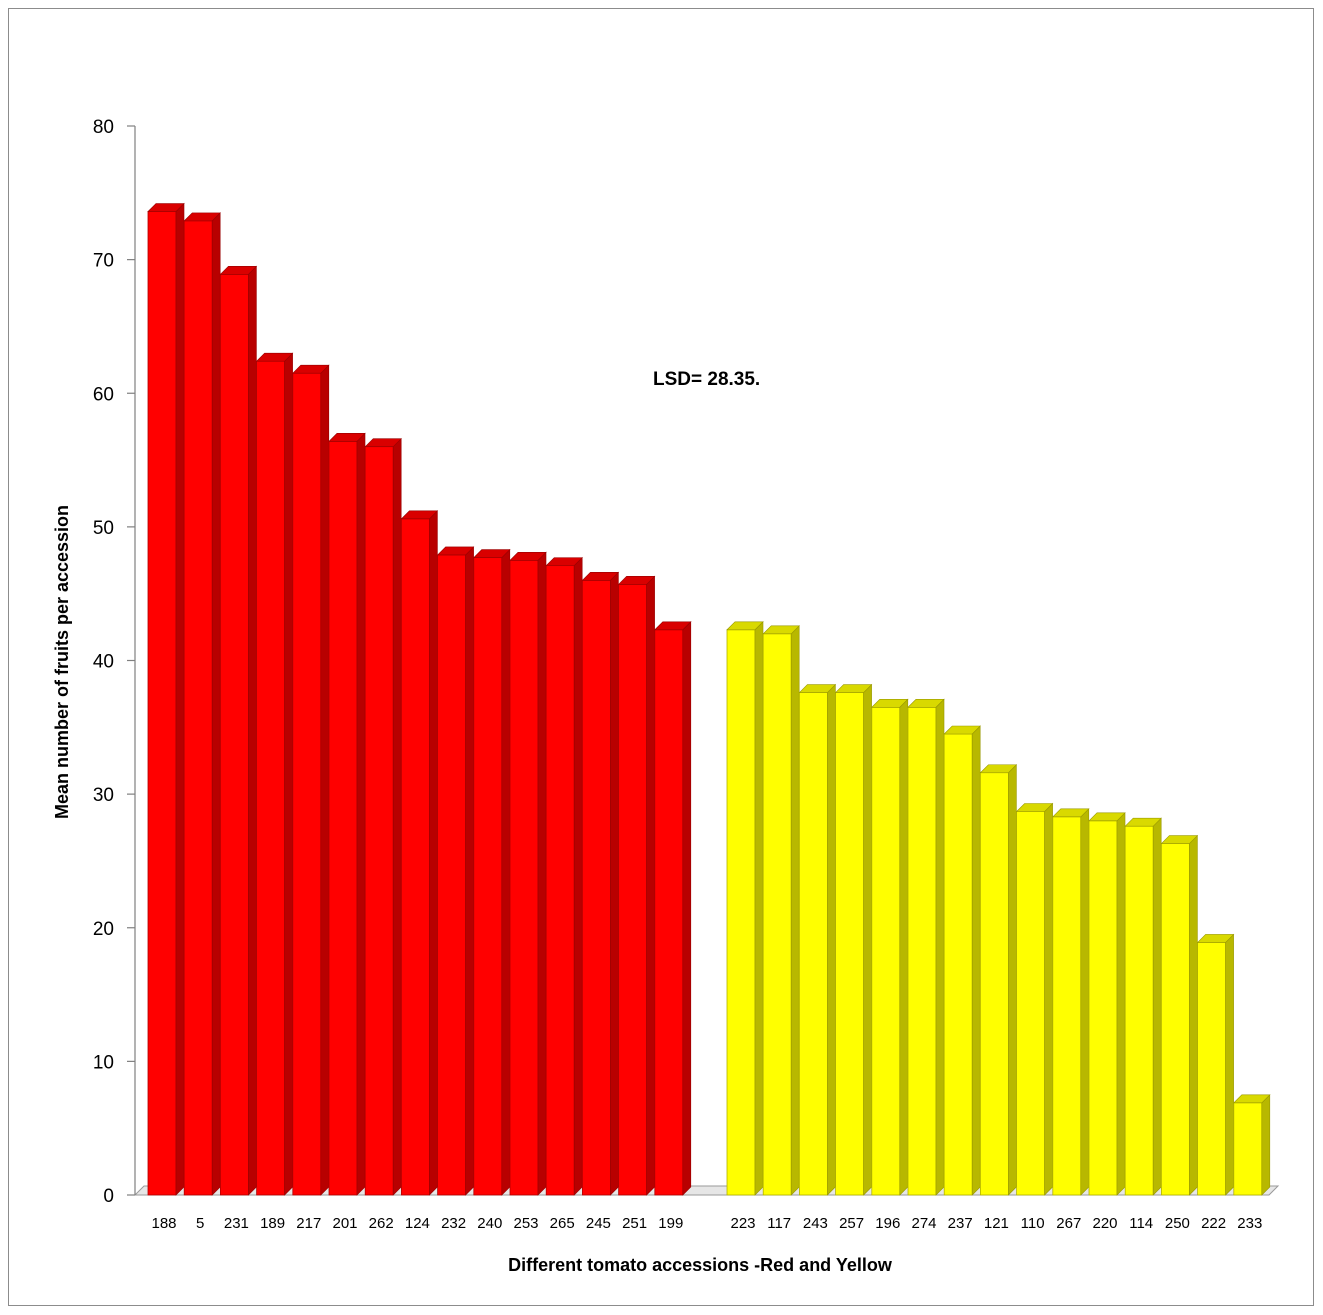 The width and height of the screenshot is (1323, 1315). Describe the element at coordinates (103, 528) in the screenshot. I see `y-tick-label: 50` at that location.